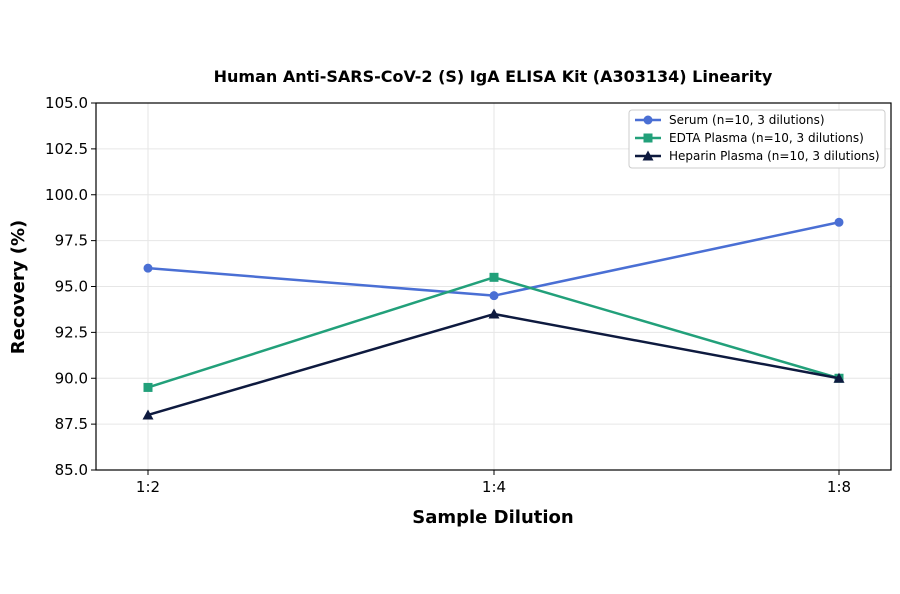 This screenshot has width=900, height=594. Describe the element at coordinates (747, 120) in the screenshot. I see `legend-label: Serum (n=10, 3 dilutions)` at that location.